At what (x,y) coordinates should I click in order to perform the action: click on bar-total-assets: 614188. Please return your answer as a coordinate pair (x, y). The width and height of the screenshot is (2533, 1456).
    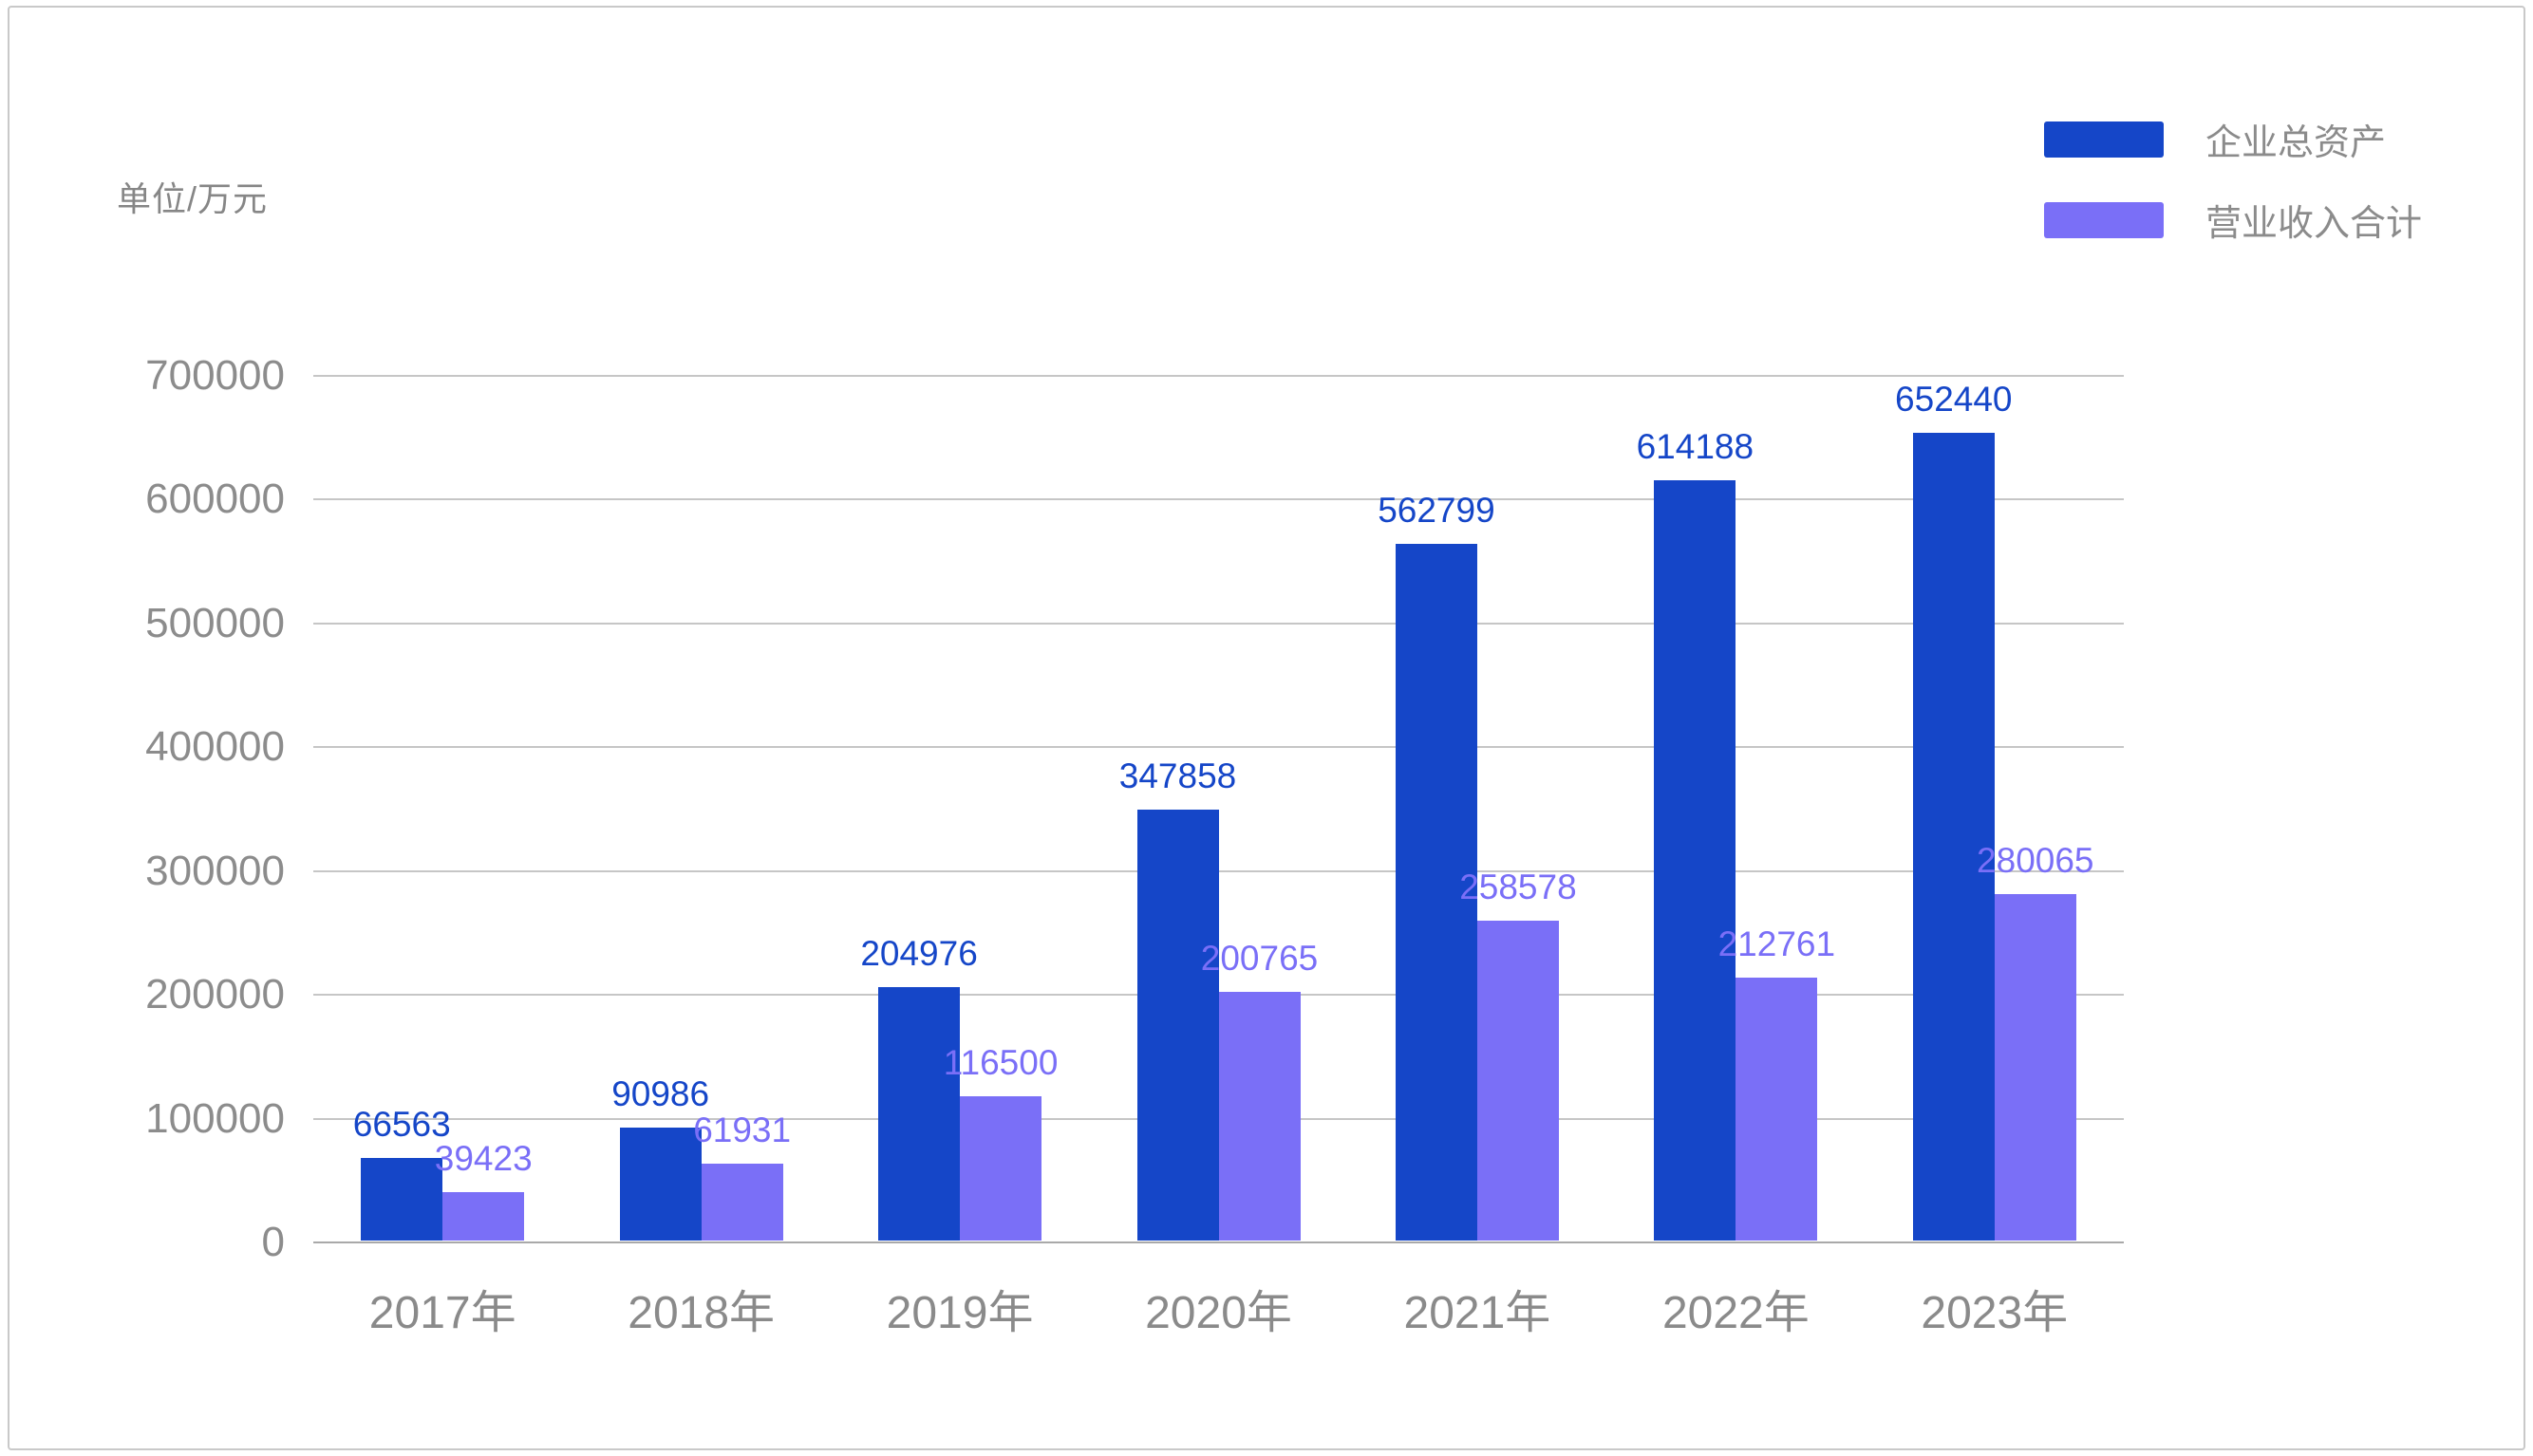
    Looking at the image, I should click on (1696, 834).